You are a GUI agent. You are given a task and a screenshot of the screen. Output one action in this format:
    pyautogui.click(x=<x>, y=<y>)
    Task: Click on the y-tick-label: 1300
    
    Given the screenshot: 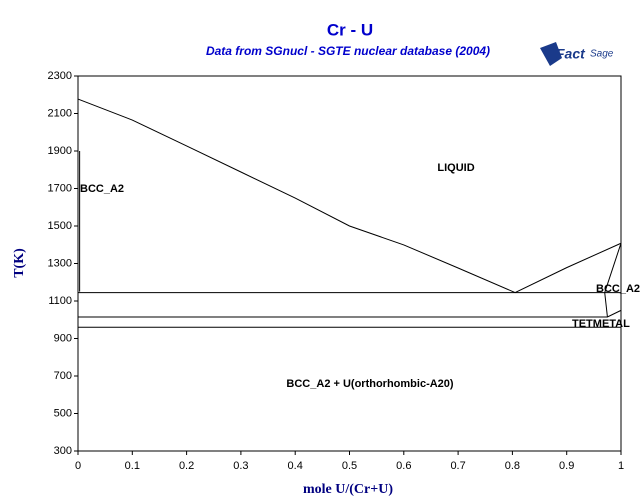 What is the action you would take?
    pyautogui.click(x=60, y=263)
    